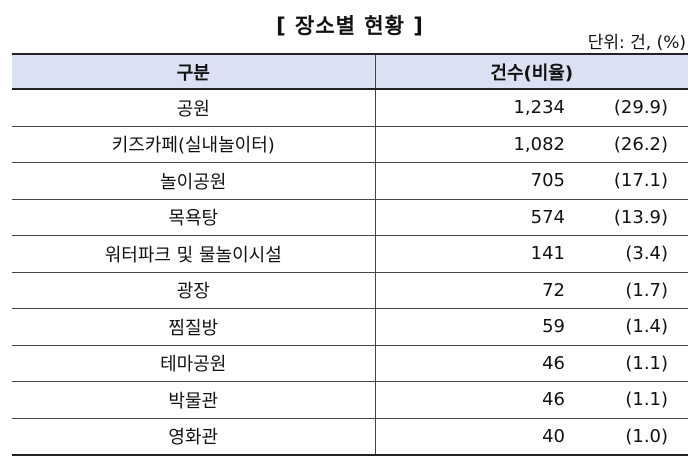 This screenshot has height=467, width=700. What do you see at coordinates (194, 327) in the screenshot?
I see `row-category: 찜질방` at bounding box center [194, 327].